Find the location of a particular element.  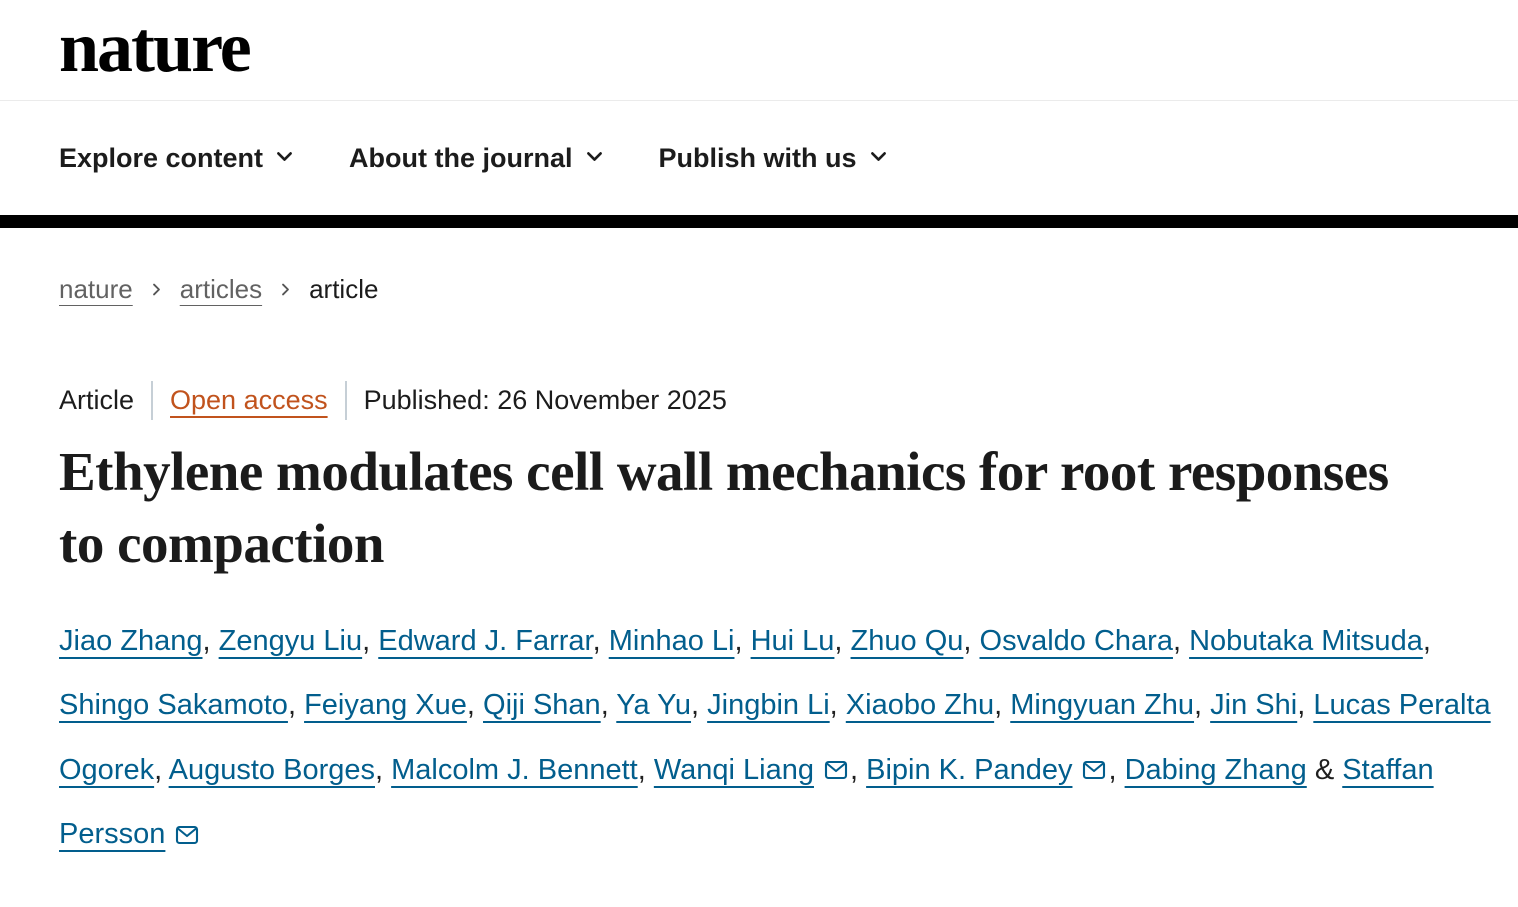

author-link: Ya Yu is located at coordinates (654, 704).